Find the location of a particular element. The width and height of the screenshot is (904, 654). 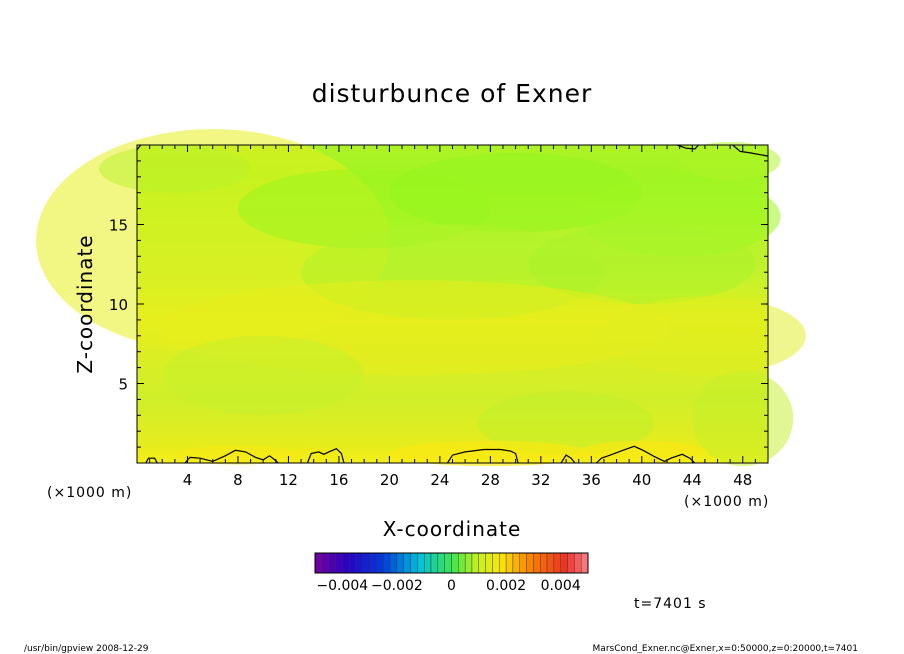

colorbar-ticks: −0.004 −0.002 0 0.002 0.004 is located at coordinates (448, 586).